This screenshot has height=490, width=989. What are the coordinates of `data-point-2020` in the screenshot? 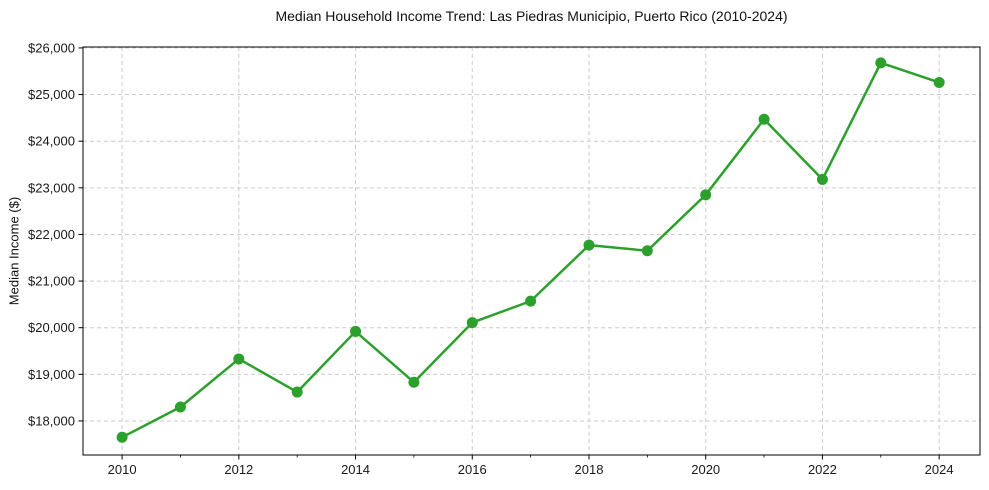 It's located at (706, 195).